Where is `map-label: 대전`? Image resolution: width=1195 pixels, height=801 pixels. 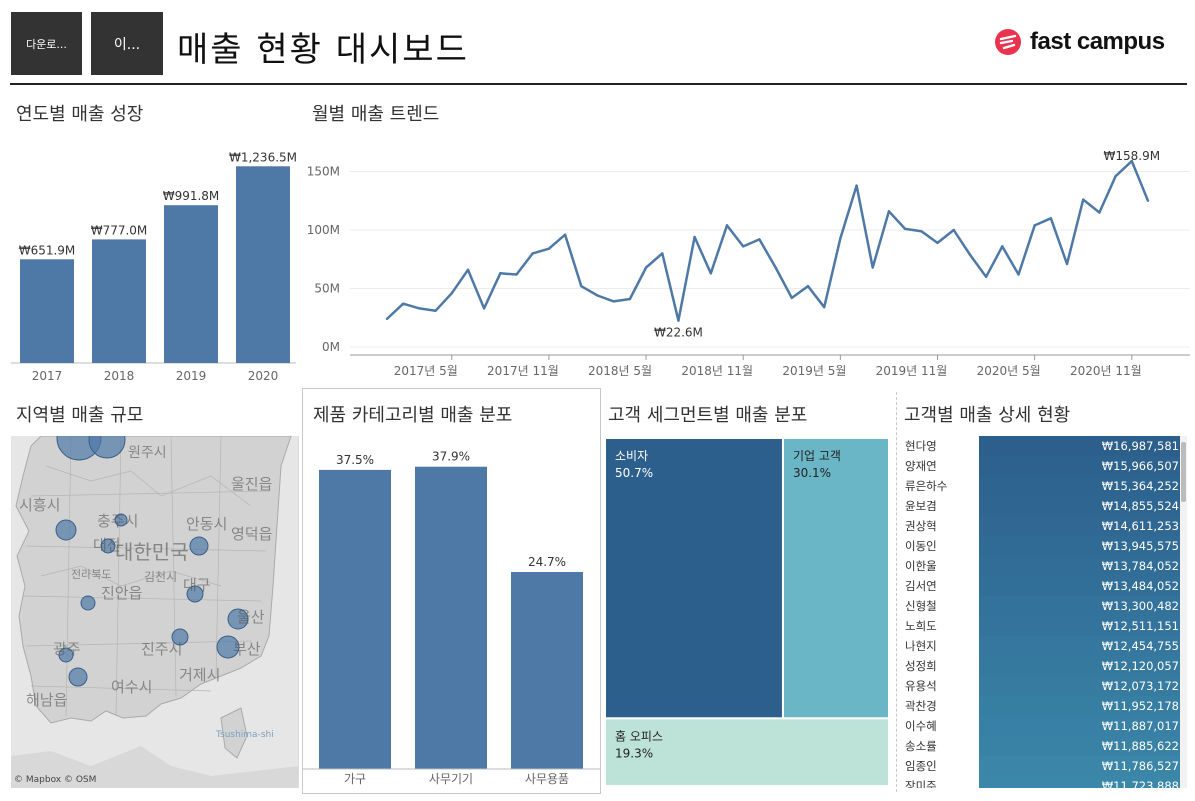 map-label: 대전 is located at coordinates (107, 545).